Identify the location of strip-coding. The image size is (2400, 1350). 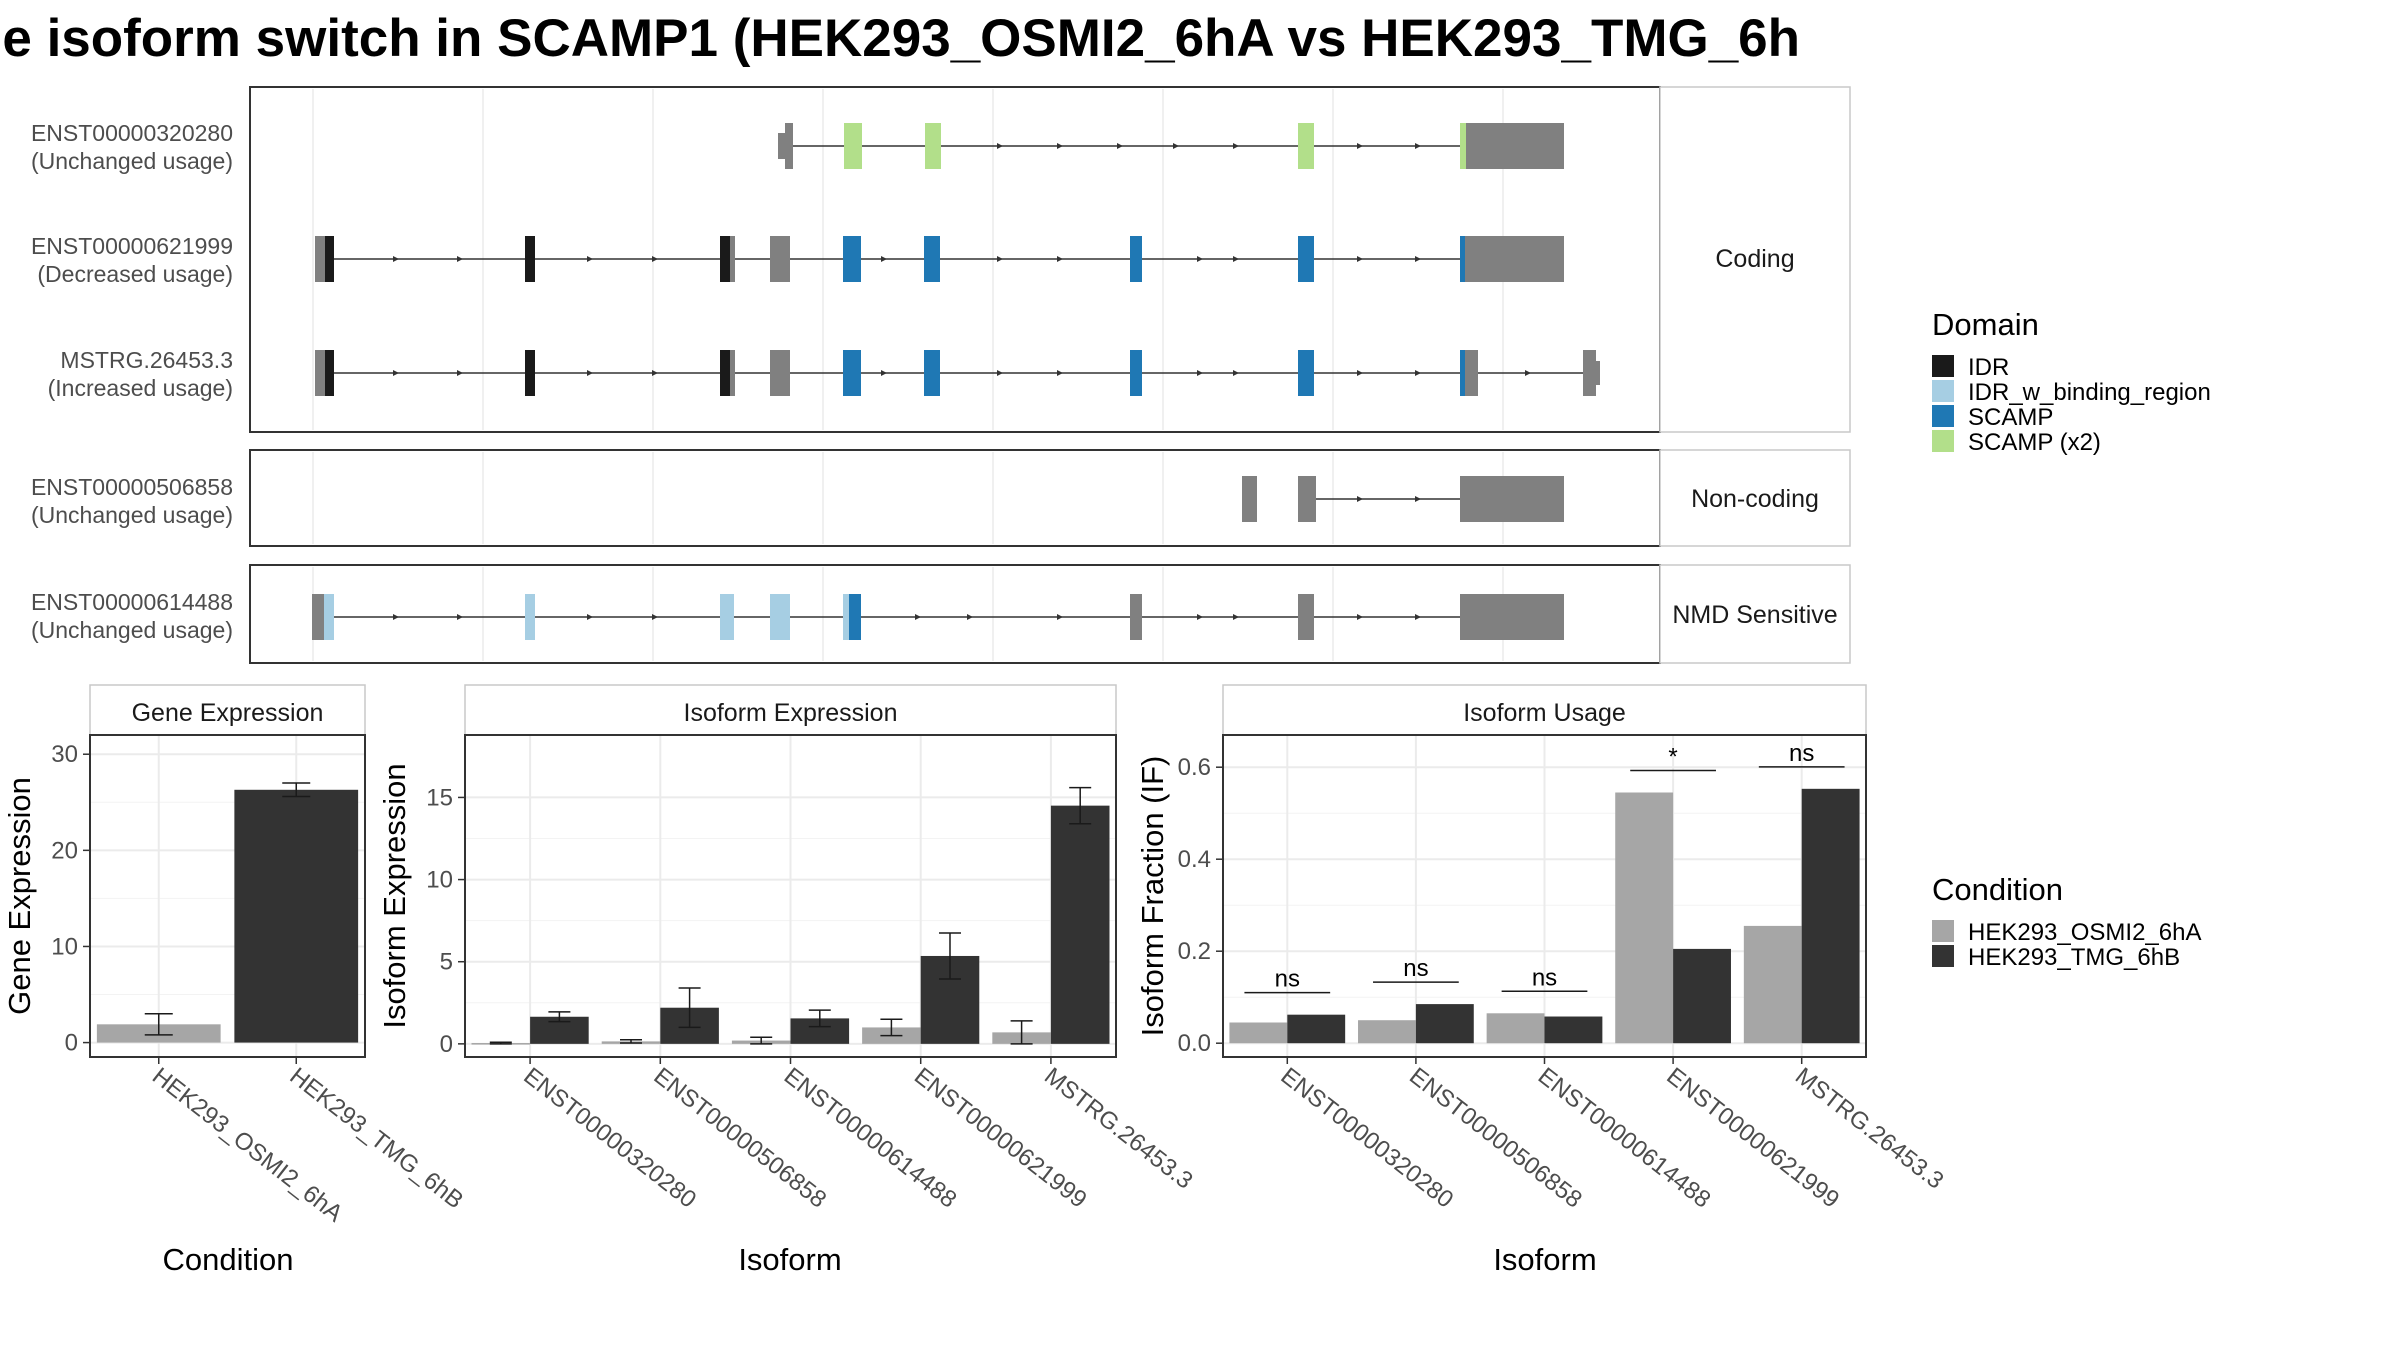
(1755, 259).